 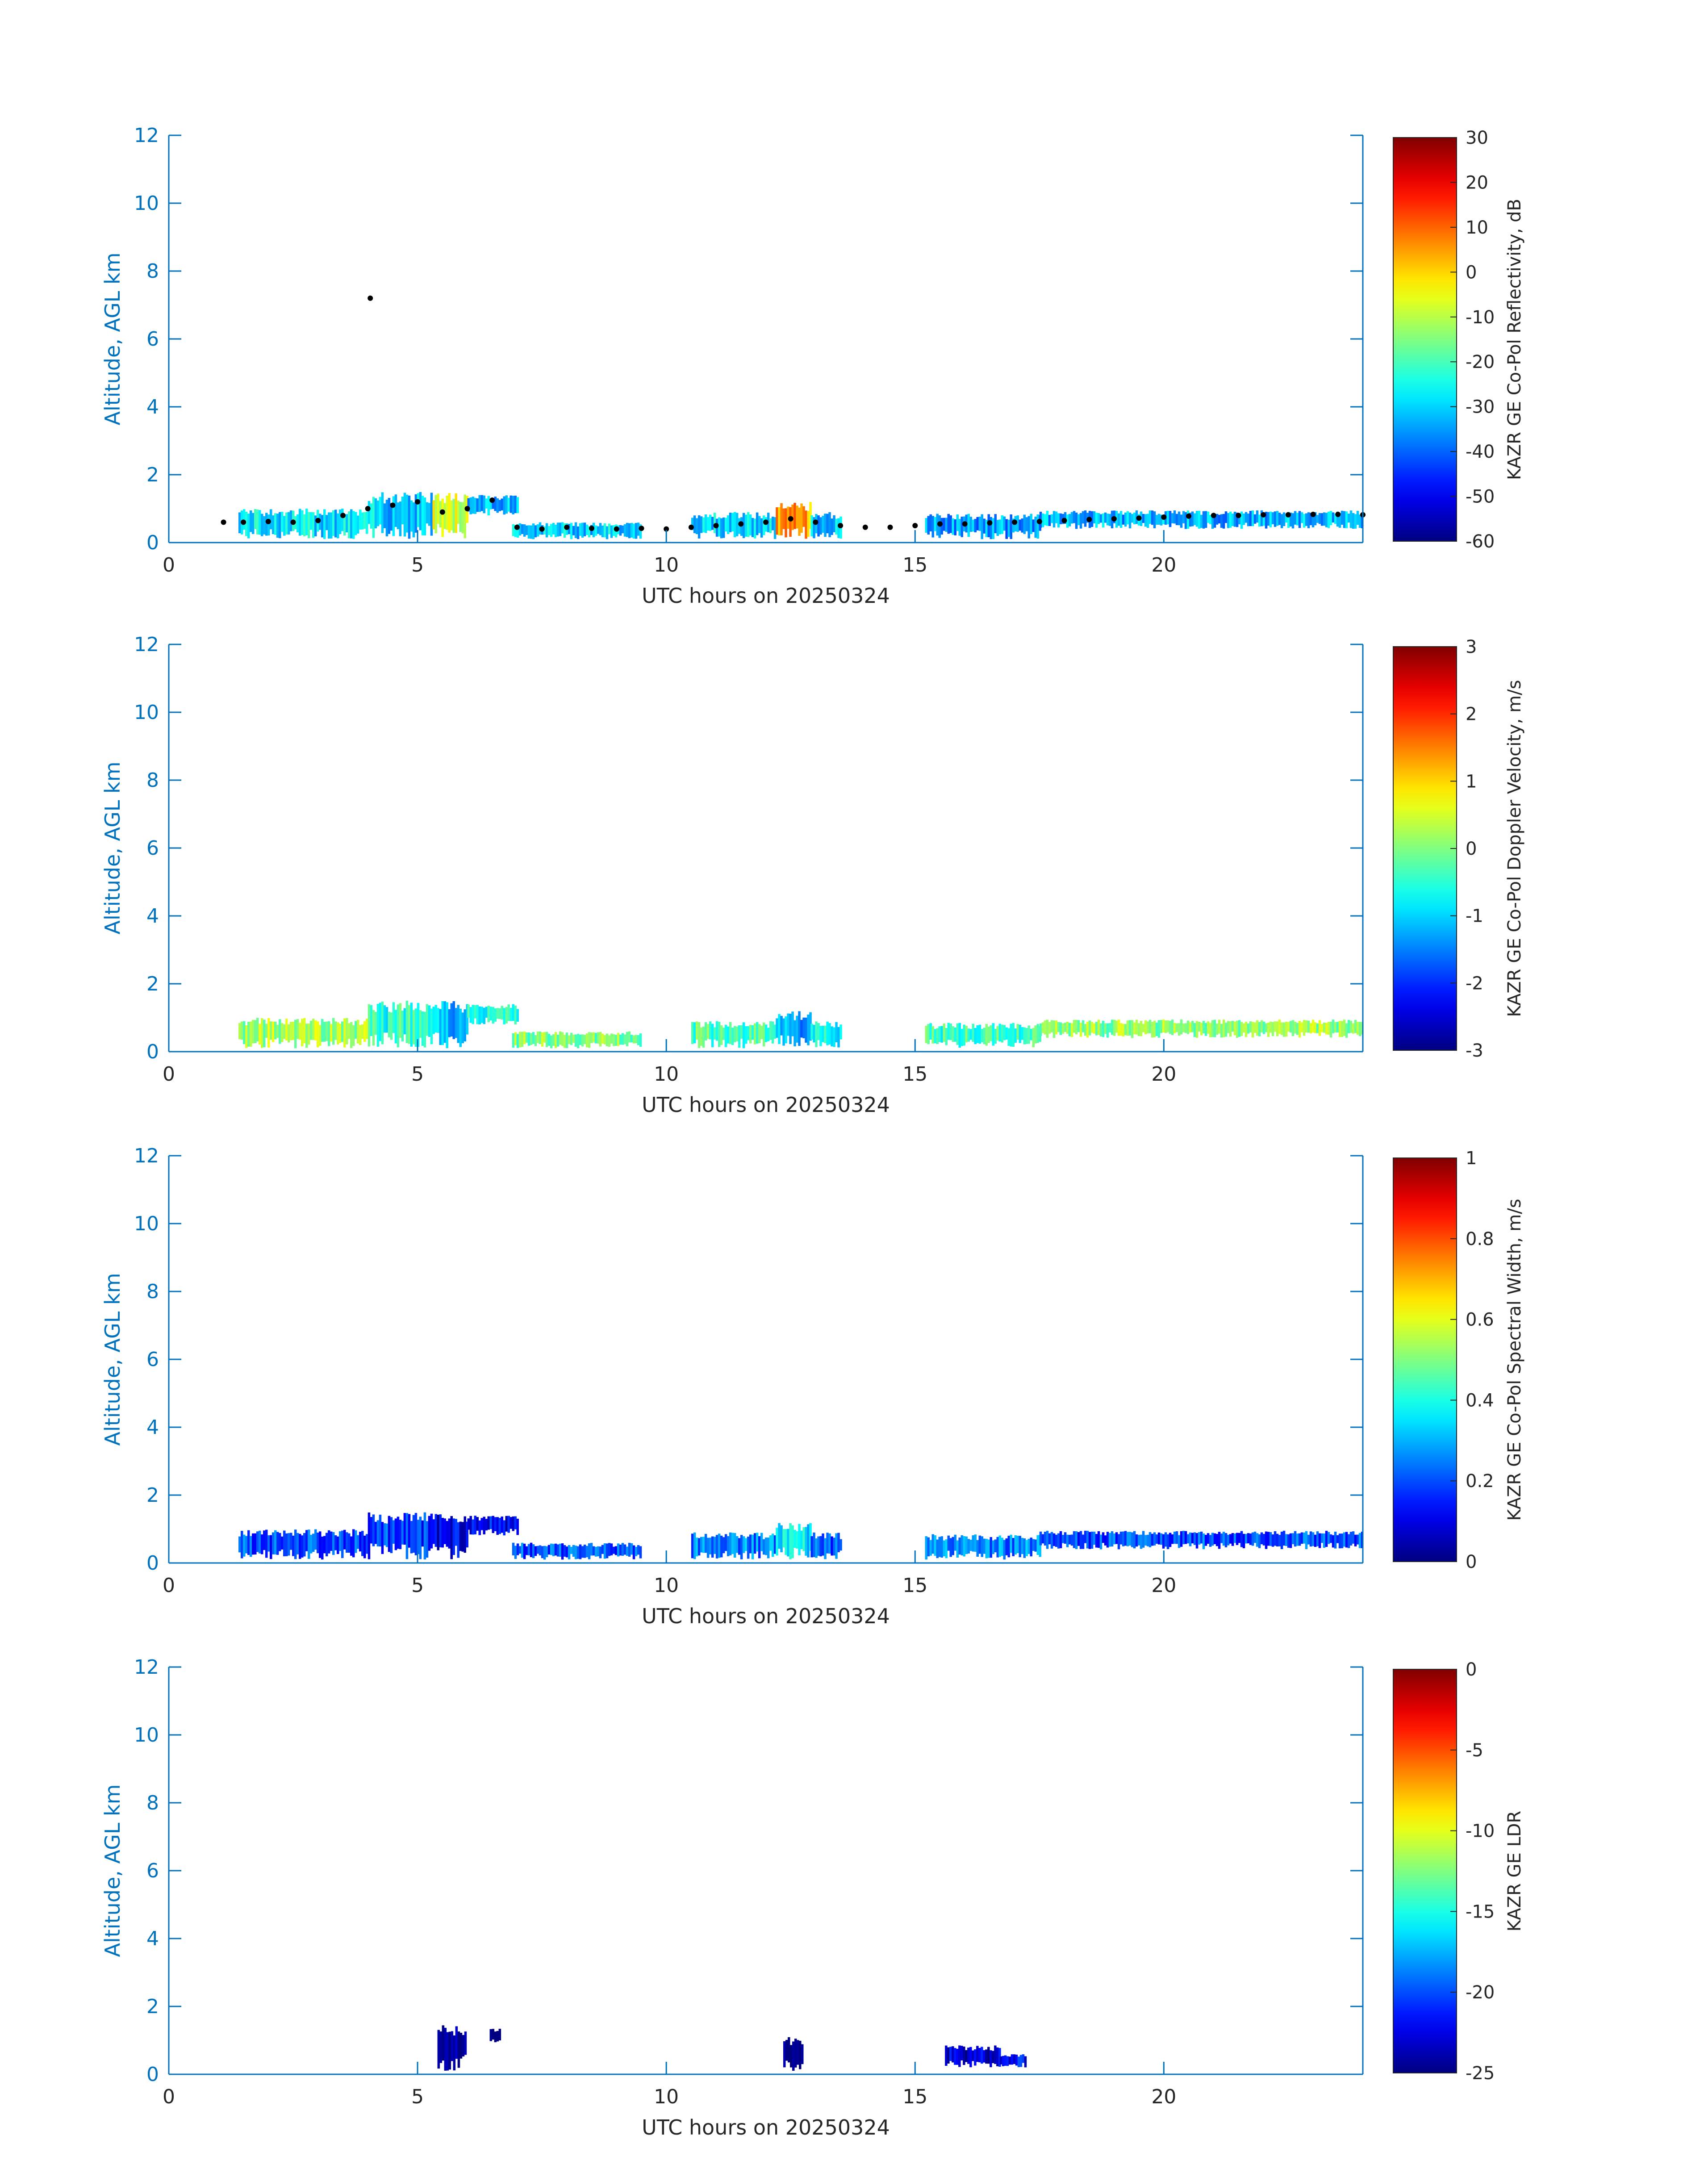 What do you see at coordinates (766, 2127) in the screenshot?
I see `x-axis-label: UTC hours on 20250324` at bounding box center [766, 2127].